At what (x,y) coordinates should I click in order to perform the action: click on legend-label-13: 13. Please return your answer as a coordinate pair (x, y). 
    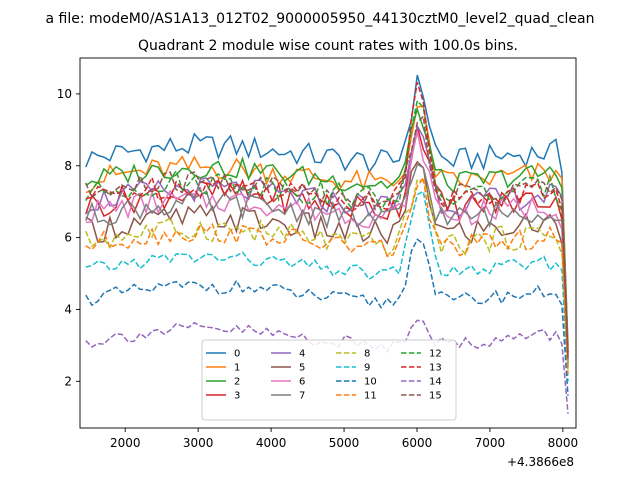
    Looking at the image, I should click on (435, 368).